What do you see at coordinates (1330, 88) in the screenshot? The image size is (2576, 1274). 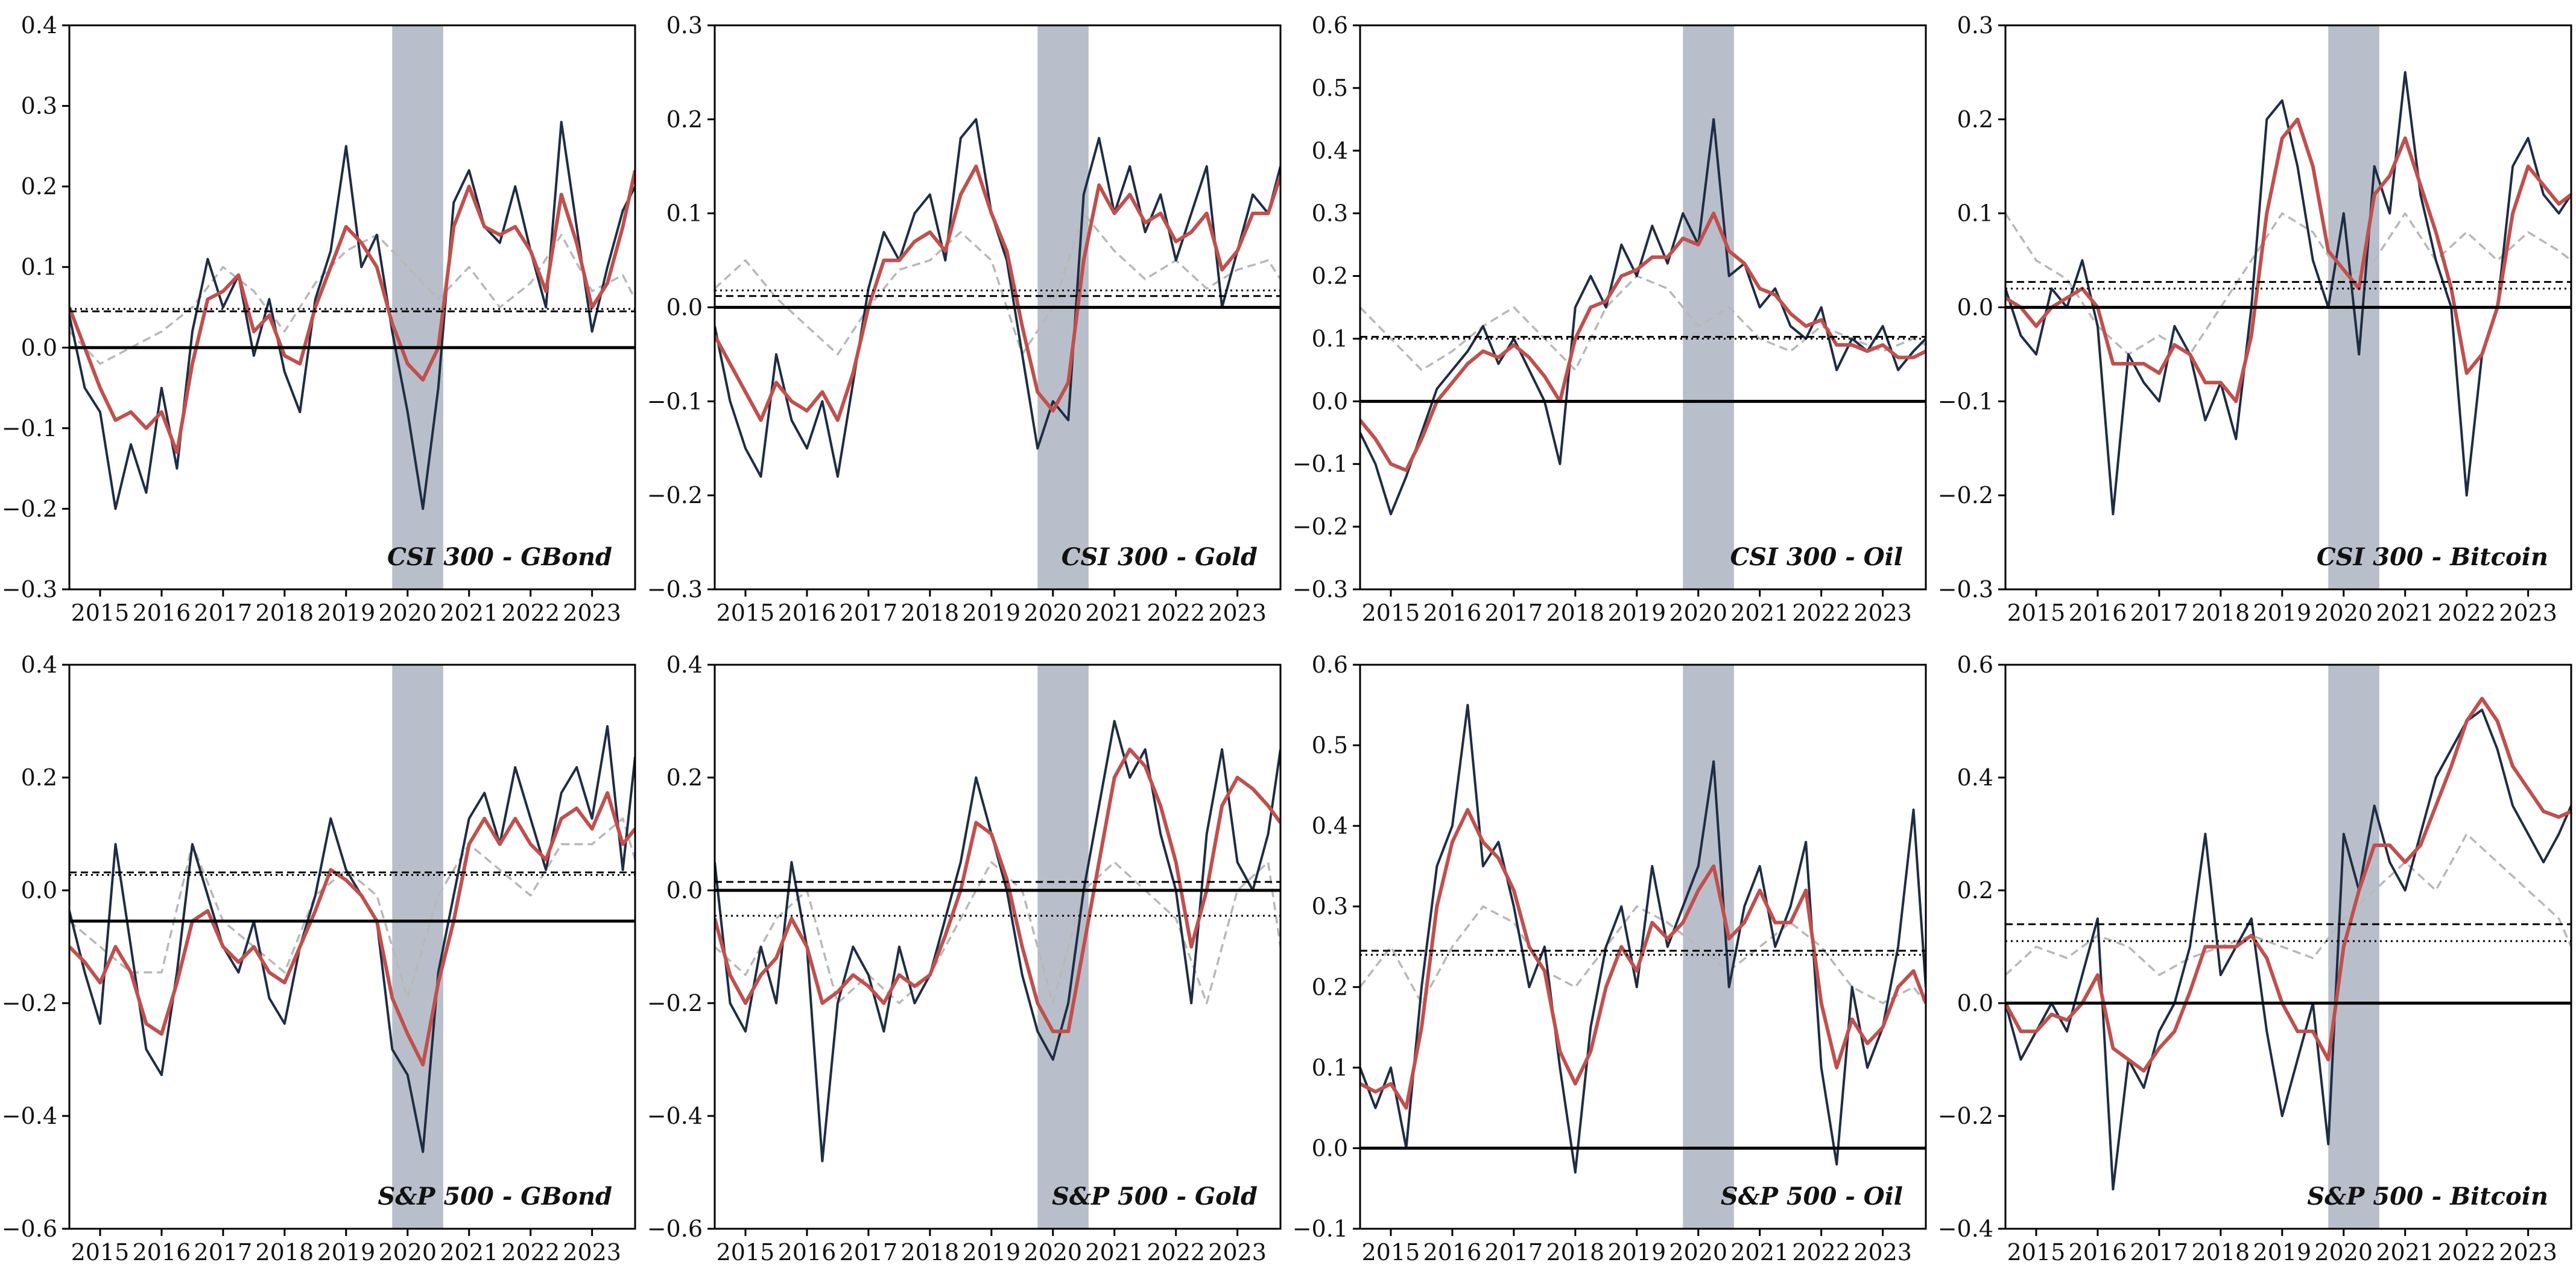 I see `y-tick-label: 0.5` at bounding box center [1330, 88].